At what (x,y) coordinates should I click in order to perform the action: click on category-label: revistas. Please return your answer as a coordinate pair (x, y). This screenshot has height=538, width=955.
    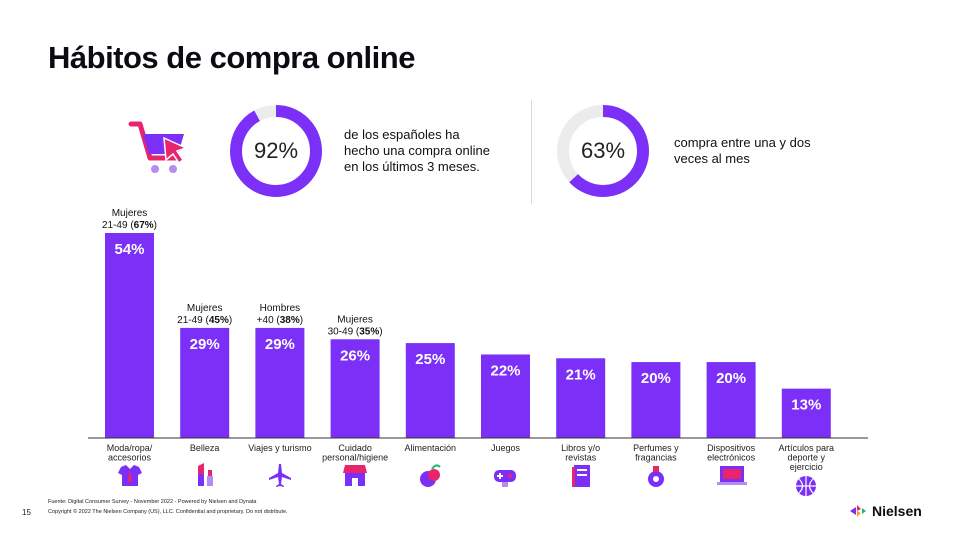
    Looking at the image, I should click on (581, 458).